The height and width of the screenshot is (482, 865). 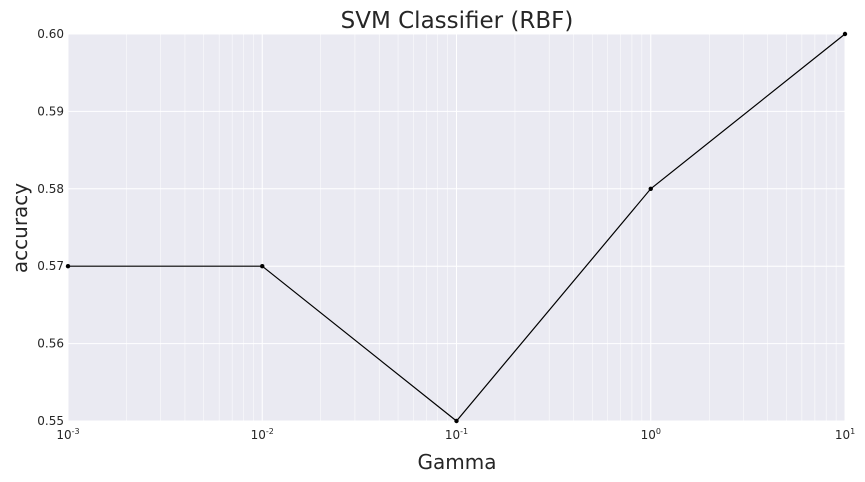 I want to click on chart-title: SVM Classifier (RBF), so click(x=457, y=21).